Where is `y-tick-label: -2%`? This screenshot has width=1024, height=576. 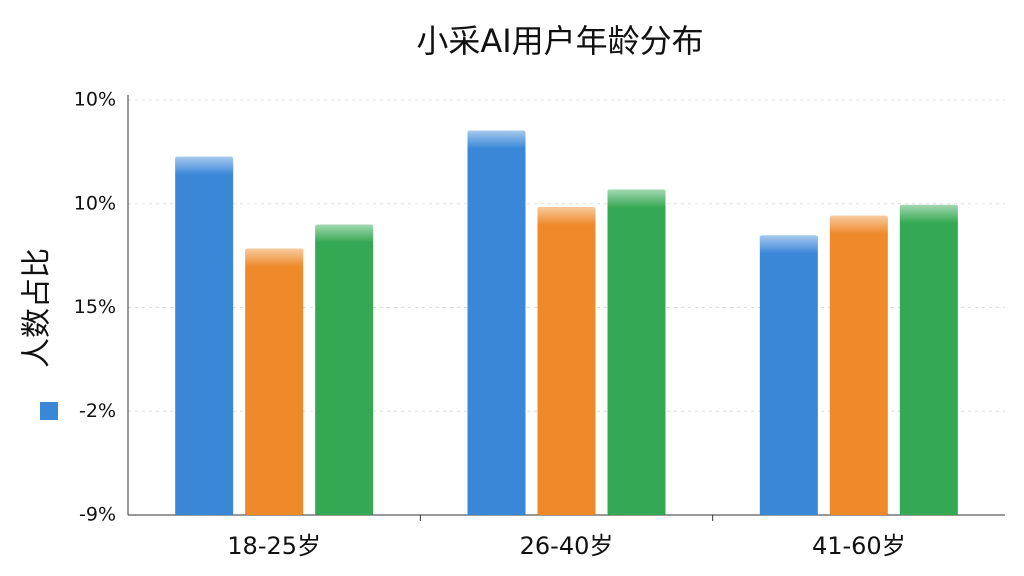
y-tick-label: -2% is located at coordinates (97, 411).